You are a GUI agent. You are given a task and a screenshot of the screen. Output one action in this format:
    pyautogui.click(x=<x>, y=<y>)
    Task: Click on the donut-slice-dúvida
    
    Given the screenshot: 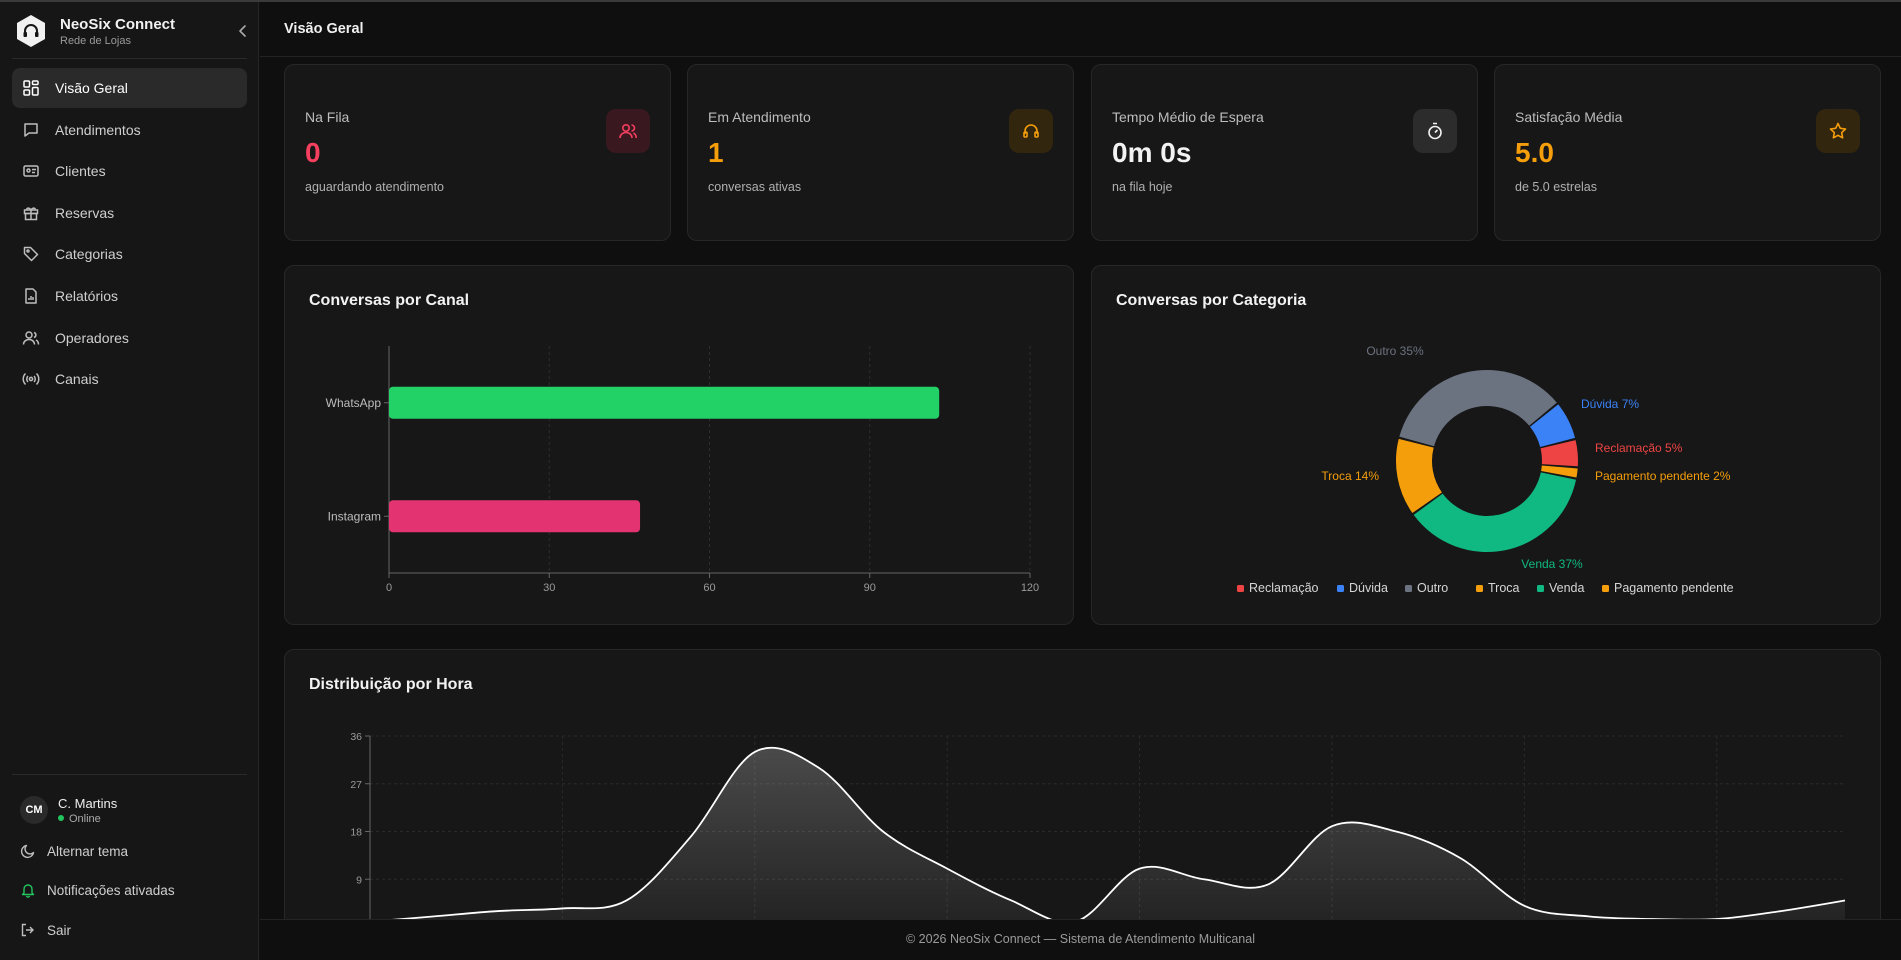 What is the action you would take?
    pyautogui.click(x=1553, y=426)
    